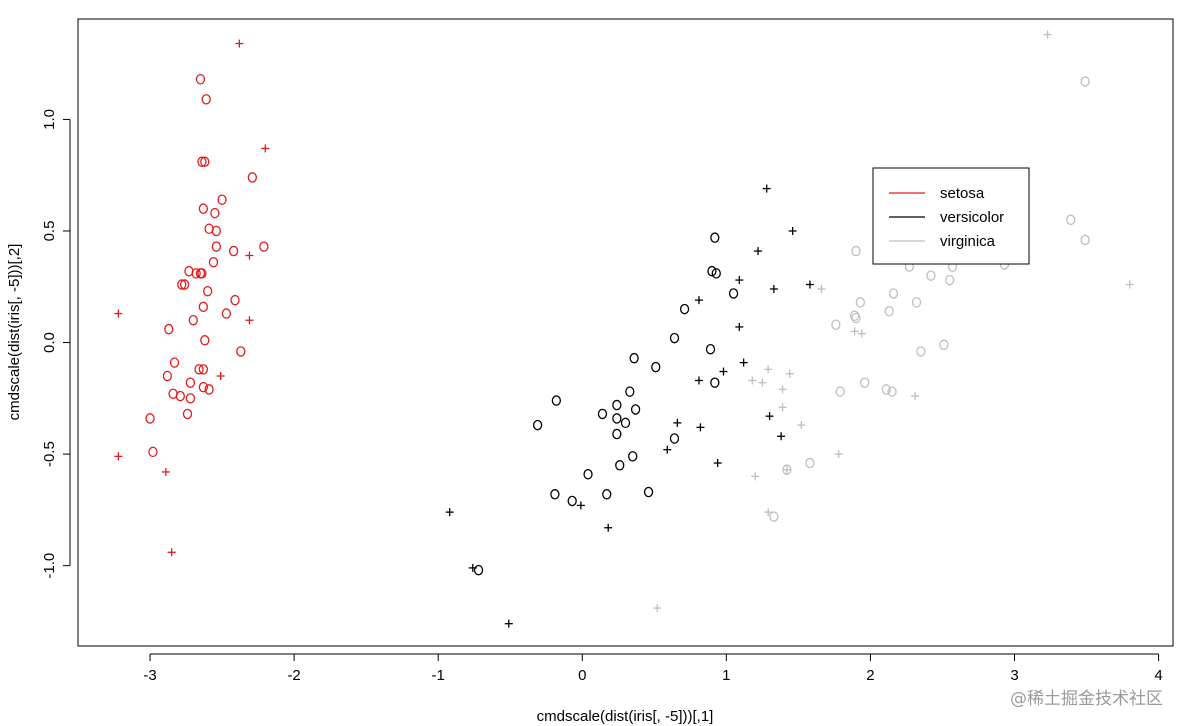 This screenshot has width=1183, height=726. I want to click on legend-label-setosa: setosa, so click(962, 193).